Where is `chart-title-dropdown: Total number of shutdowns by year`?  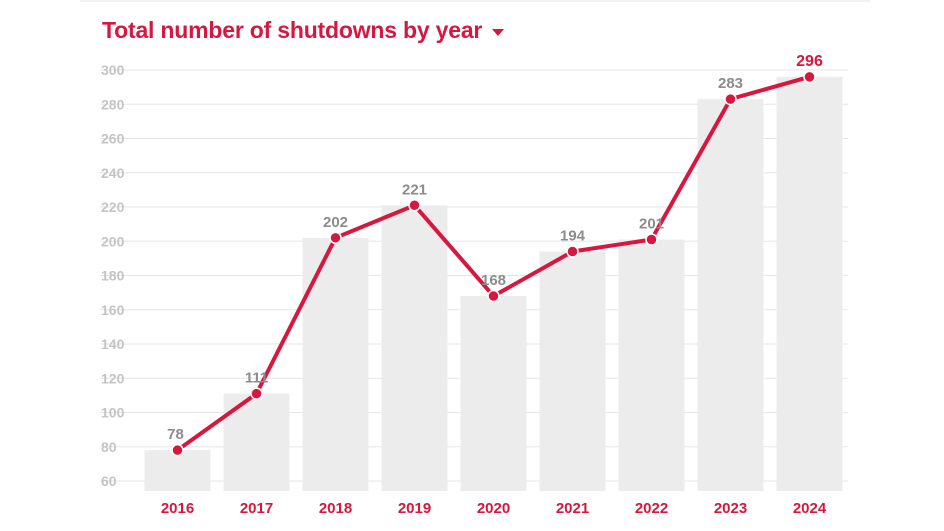
chart-title-dropdown: Total number of shutdowns by year is located at coordinates (303, 30).